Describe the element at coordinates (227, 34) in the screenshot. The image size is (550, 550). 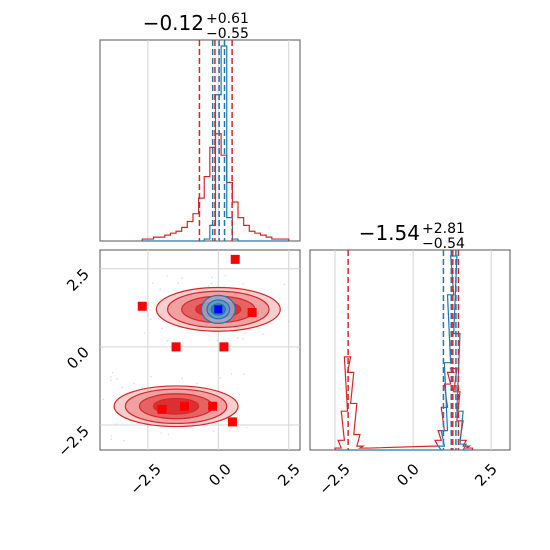
I see `p1-title-lower: −0.55` at that location.